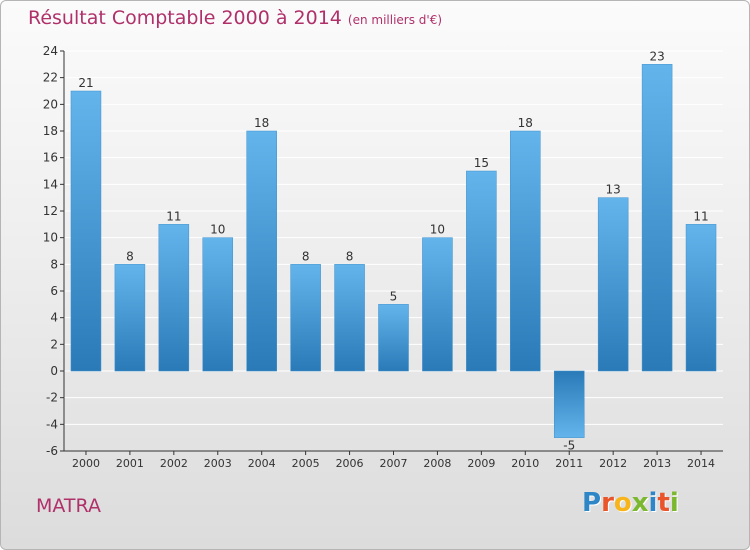  What do you see at coordinates (437, 463) in the screenshot?
I see `x-tick-label: 2008` at bounding box center [437, 463].